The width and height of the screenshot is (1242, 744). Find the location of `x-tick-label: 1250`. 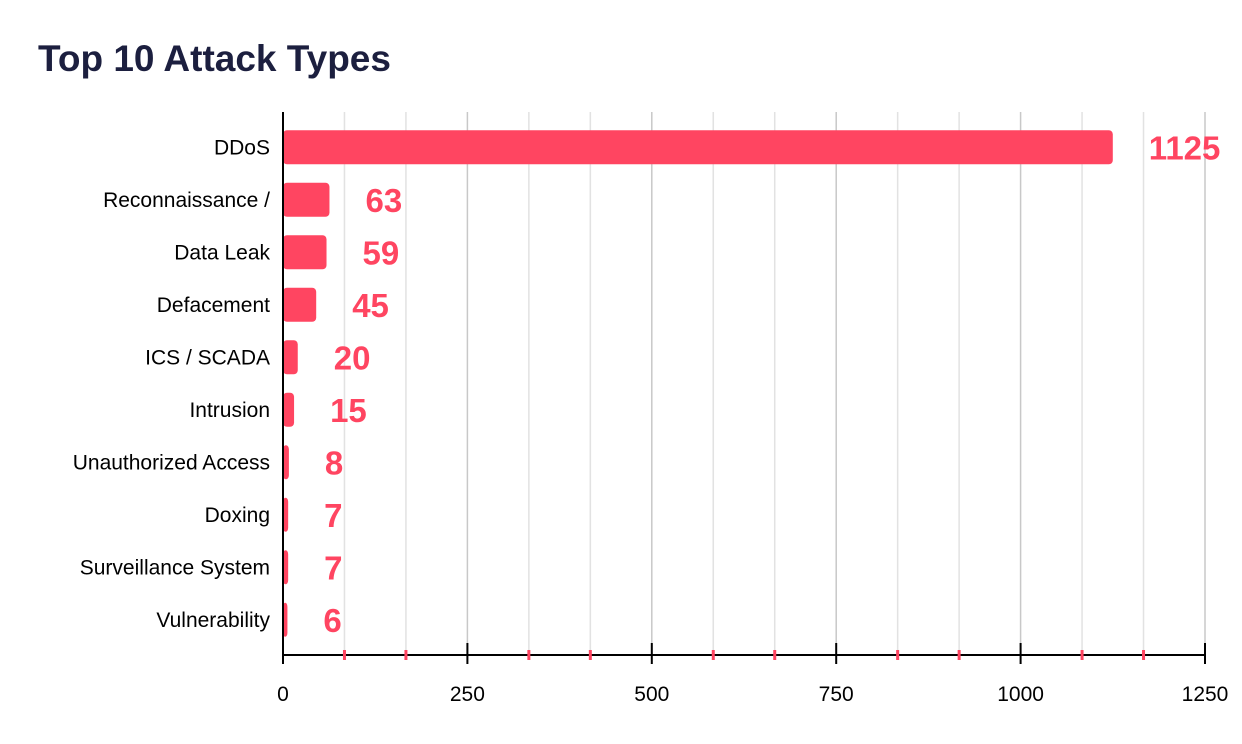

x-tick-label: 1250 is located at coordinates (1205, 694).